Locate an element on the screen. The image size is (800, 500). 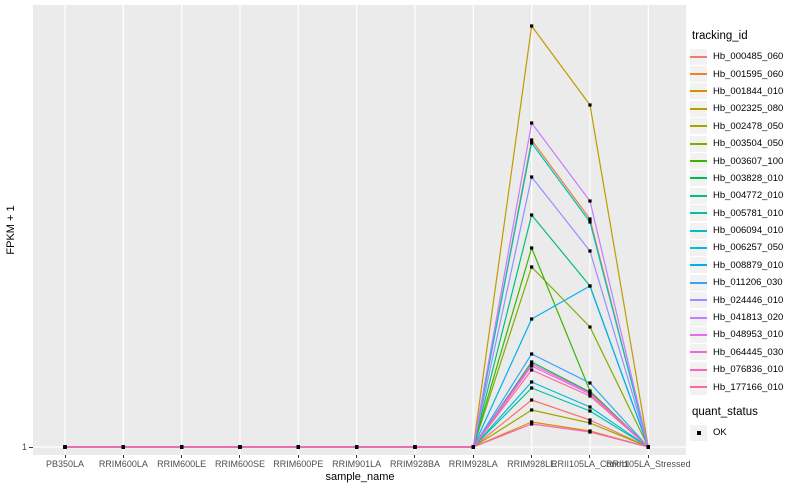
legend-item-label: Hb_041813_020 is located at coordinates (748, 318).